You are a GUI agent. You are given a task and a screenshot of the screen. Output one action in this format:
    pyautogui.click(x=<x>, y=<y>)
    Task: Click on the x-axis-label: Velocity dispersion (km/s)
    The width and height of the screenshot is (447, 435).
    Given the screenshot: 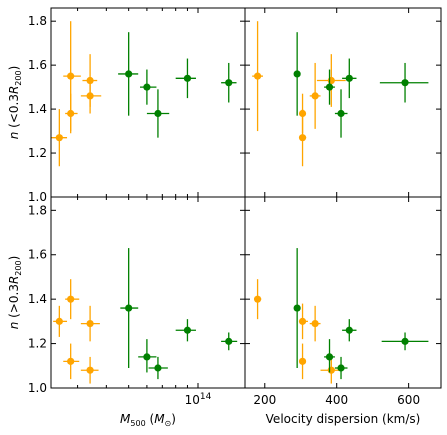 What is the action you would take?
    pyautogui.click(x=343, y=419)
    